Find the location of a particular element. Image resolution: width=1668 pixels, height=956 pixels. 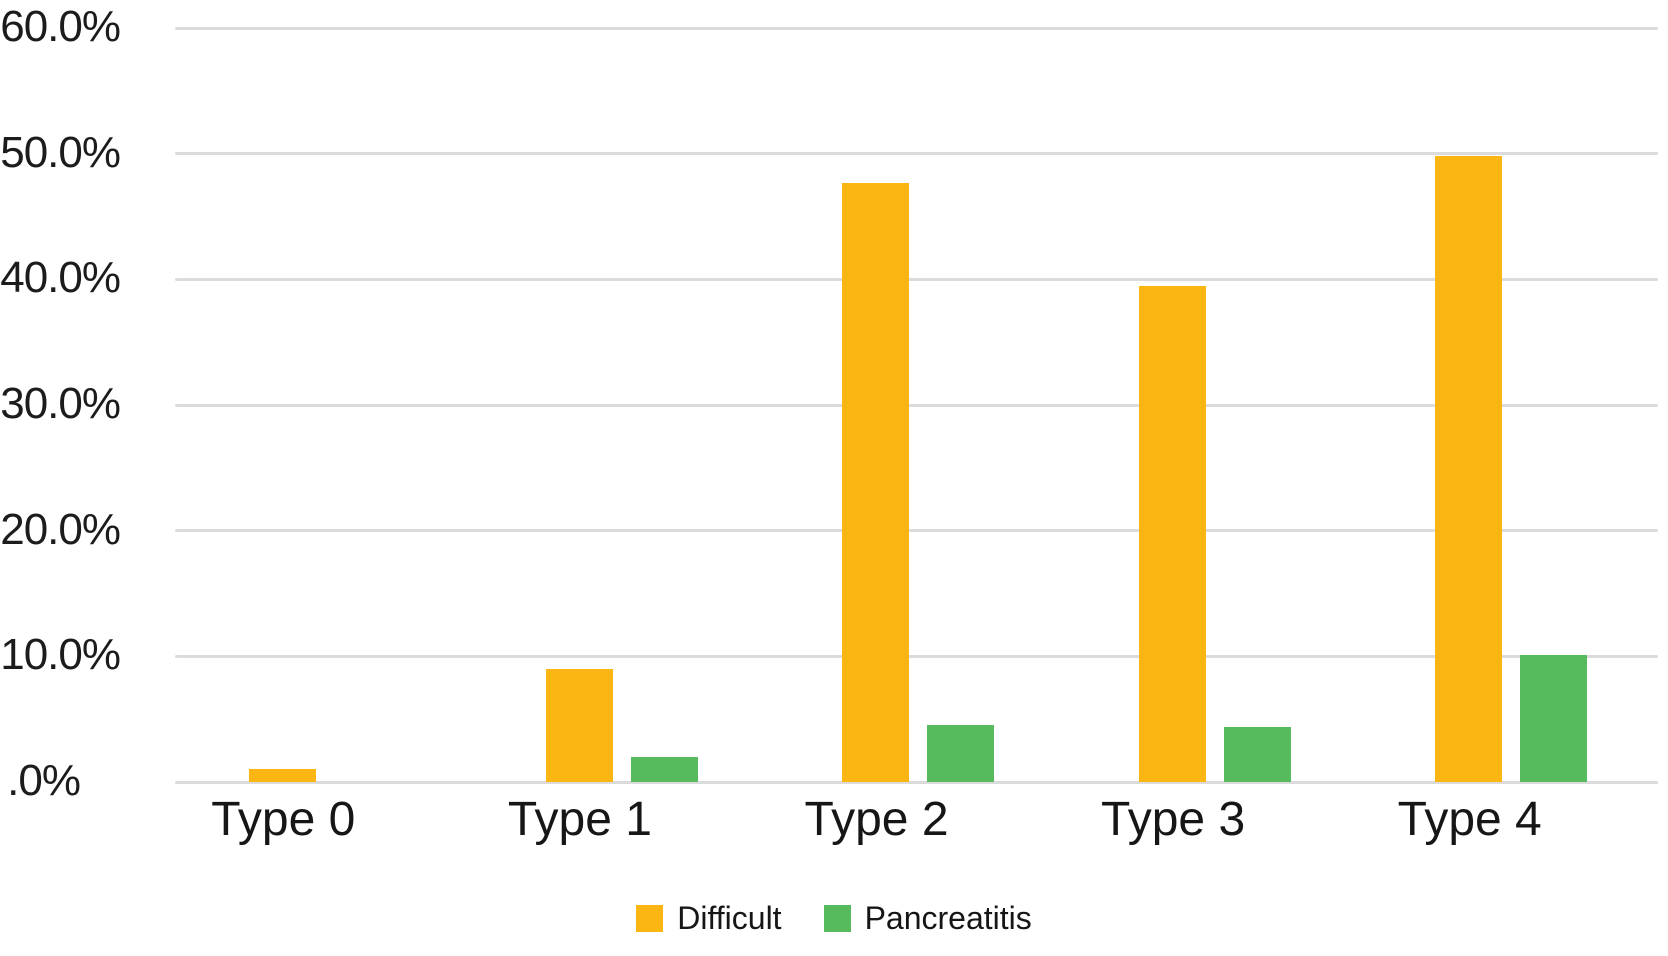

legend-item-pancreatitis: Pancreatitis is located at coordinates (927, 918).